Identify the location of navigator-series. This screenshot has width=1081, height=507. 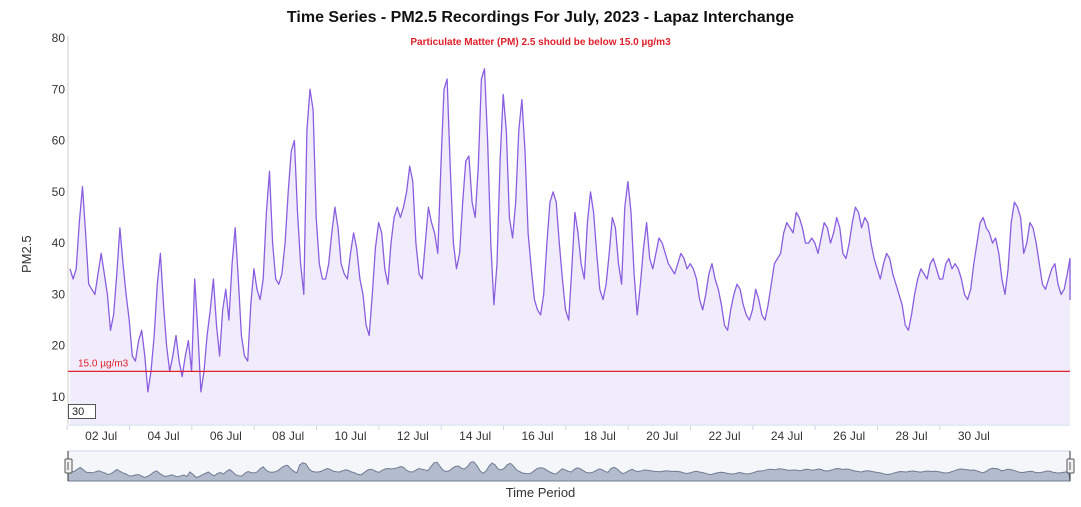
(569, 471).